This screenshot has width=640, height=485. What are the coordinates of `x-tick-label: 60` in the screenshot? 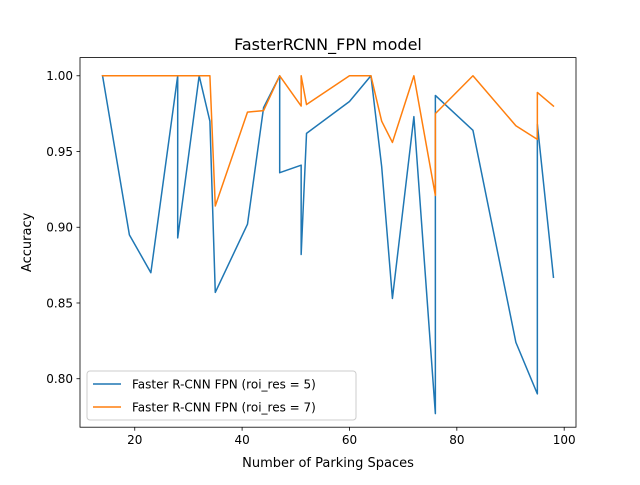 It's located at (349, 440).